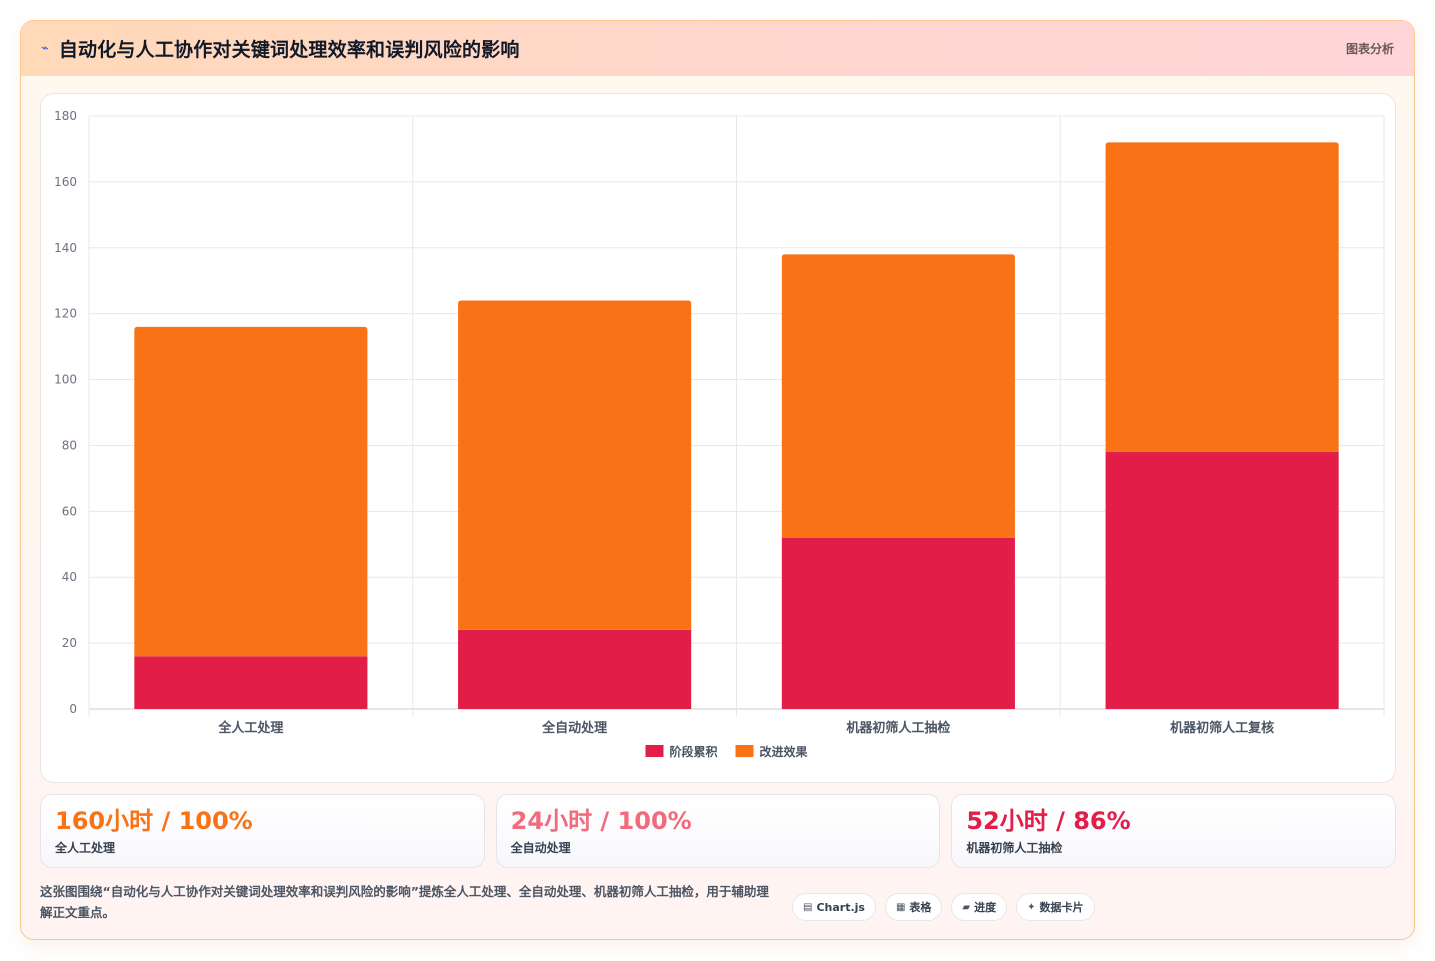 The image size is (1435, 961). I want to click on stat-value: 160小时 / 100%, so click(154, 821).